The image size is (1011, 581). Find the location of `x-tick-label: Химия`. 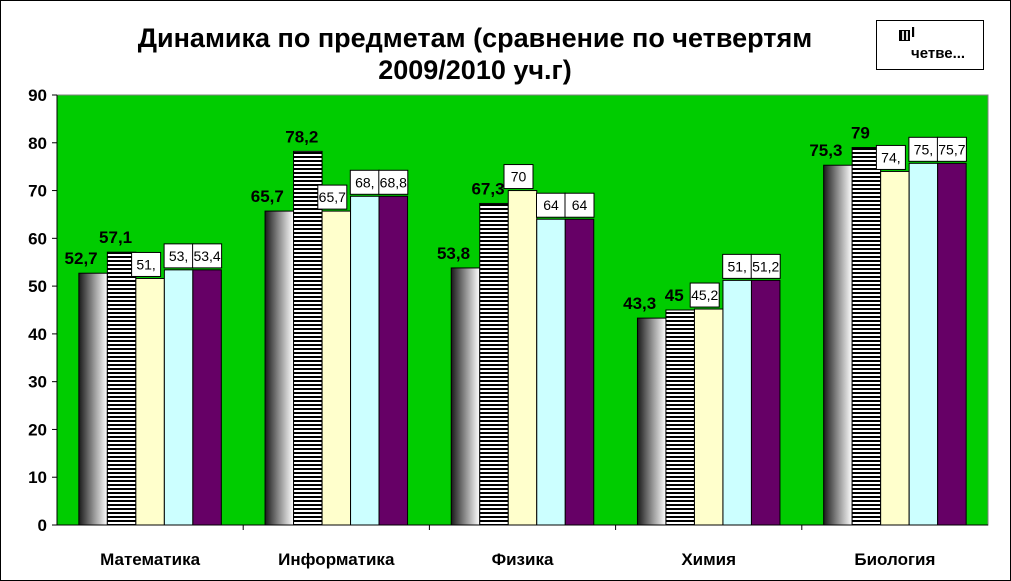

x-tick-label: Химия is located at coordinates (708, 559).